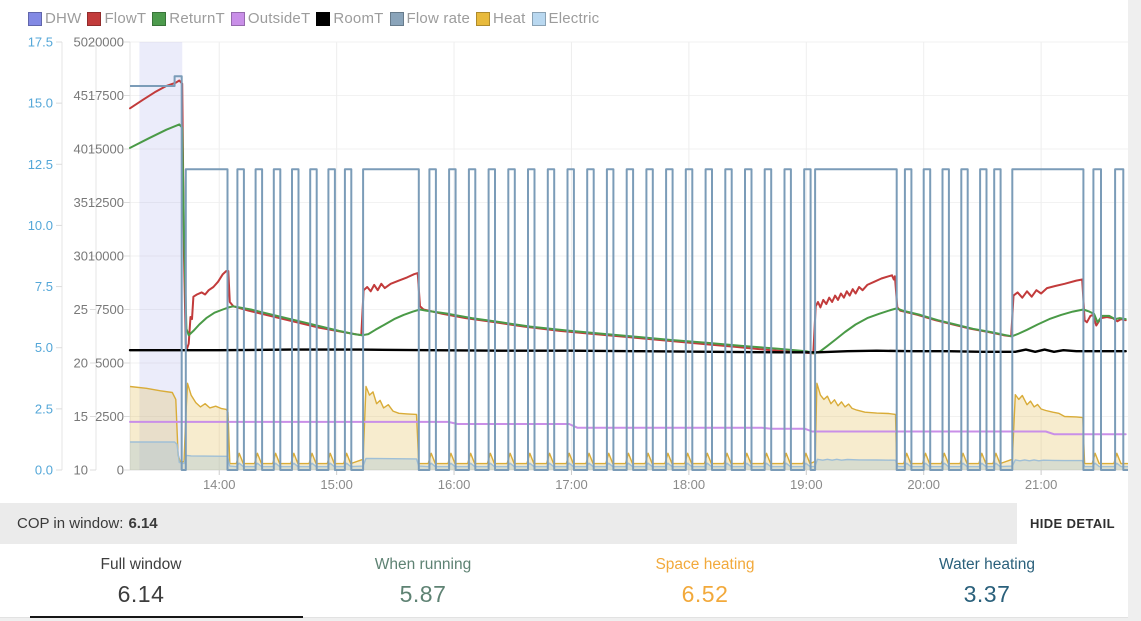 This screenshot has width=1141, height=621. What do you see at coordinates (106, 42) in the screenshot?
I see `svg-text: 20000` at bounding box center [106, 42].